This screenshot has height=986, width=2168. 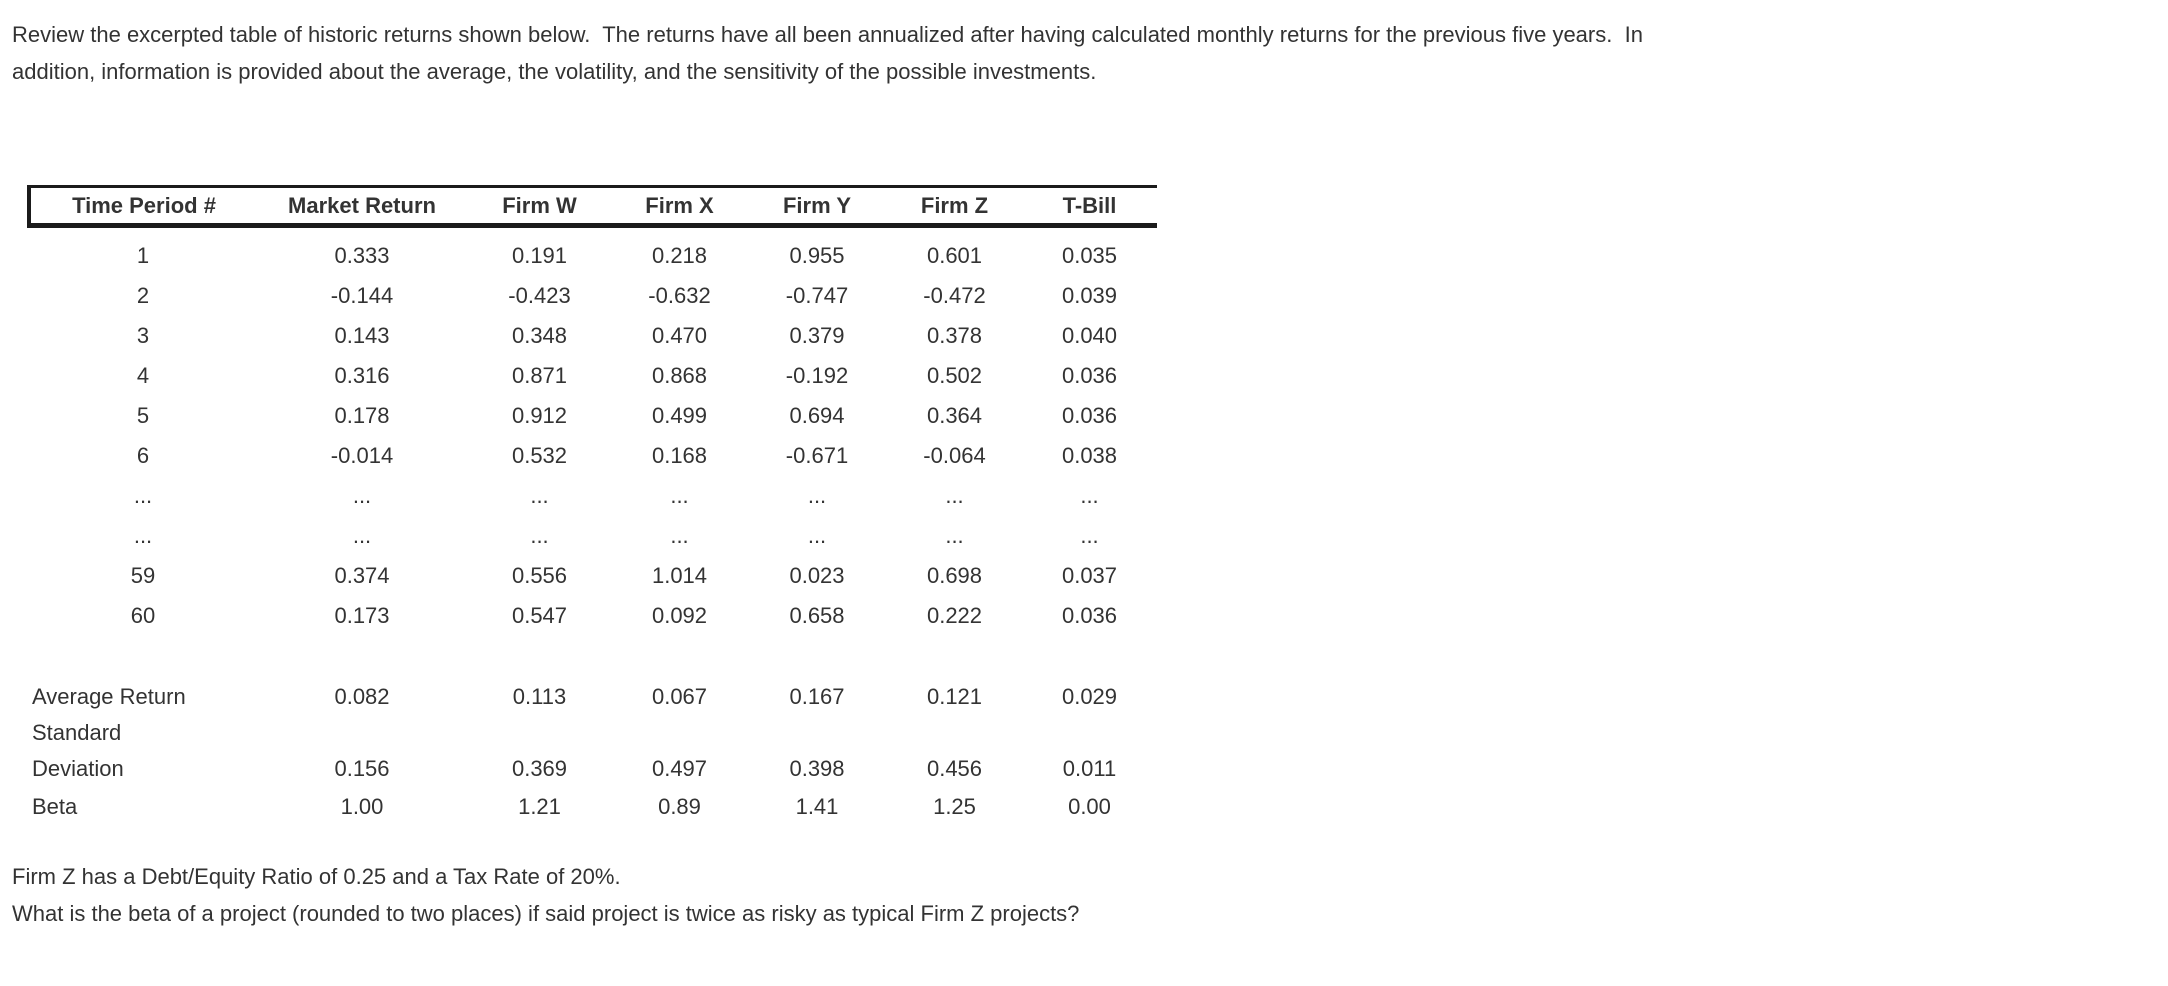 I want to click on summary-cell: 0.011, so click(x=1089, y=768).